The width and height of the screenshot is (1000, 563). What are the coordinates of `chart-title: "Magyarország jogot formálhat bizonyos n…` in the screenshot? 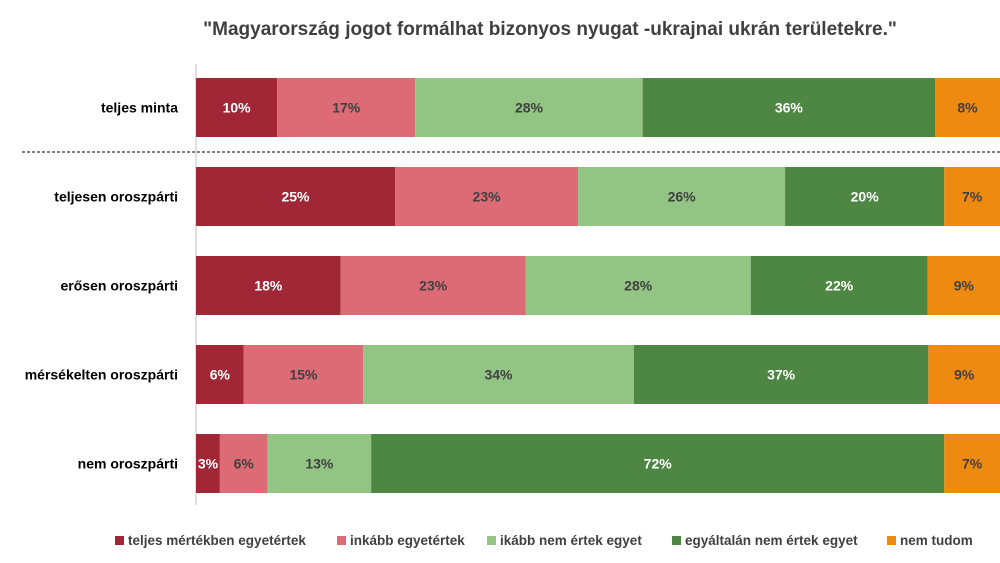 It's located at (550, 29).